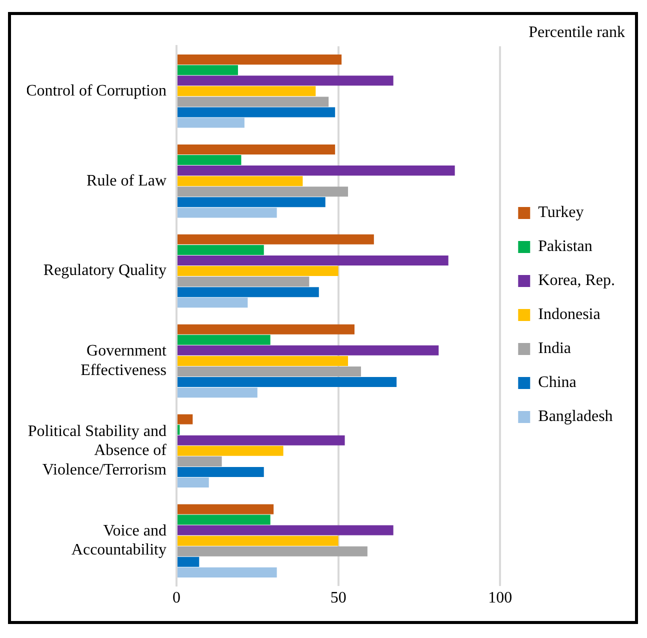 The width and height of the screenshot is (647, 638). What do you see at coordinates (576, 32) in the screenshot?
I see `text: Percentile rank` at bounding box center [576, 32].